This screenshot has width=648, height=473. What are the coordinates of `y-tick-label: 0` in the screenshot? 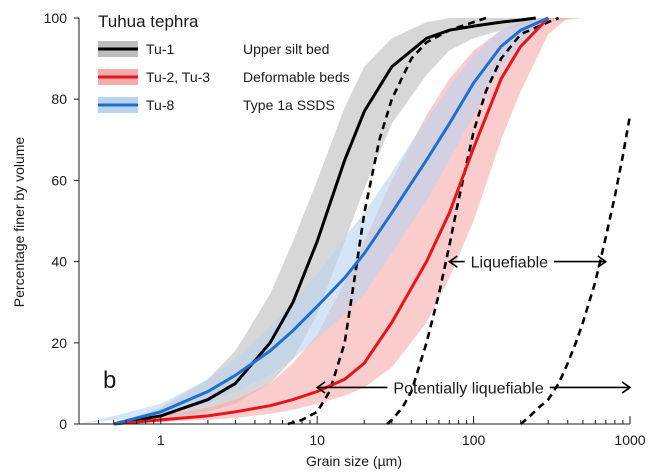 It's located at (63, 424).